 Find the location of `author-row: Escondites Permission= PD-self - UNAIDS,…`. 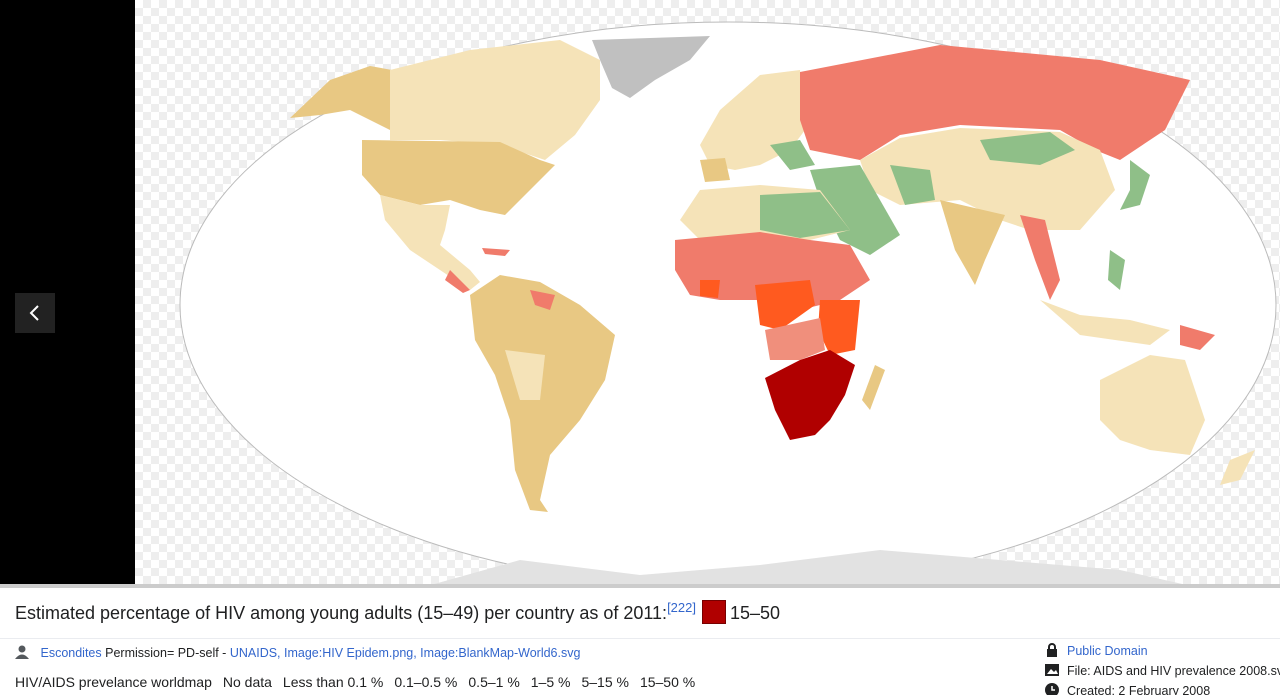

author-row: Escondites Permission= PD-self - UNAIDS,… is located at coordinates (297, 652).